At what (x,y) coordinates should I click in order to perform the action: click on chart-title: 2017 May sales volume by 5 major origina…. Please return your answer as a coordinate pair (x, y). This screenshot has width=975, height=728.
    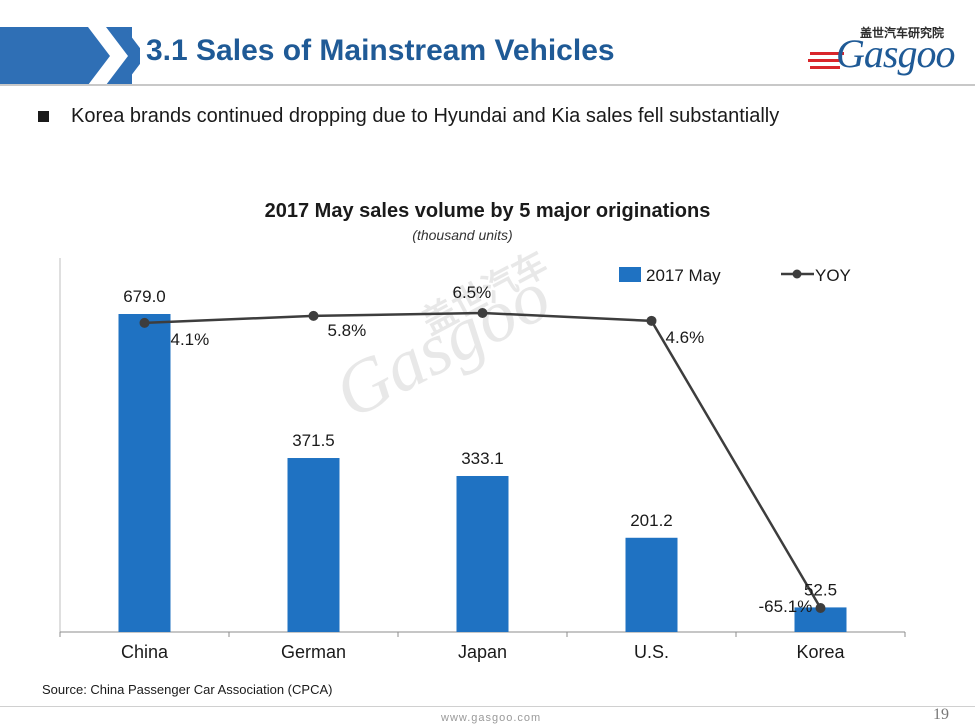
    Looking at the image, I should click on (487, 211).